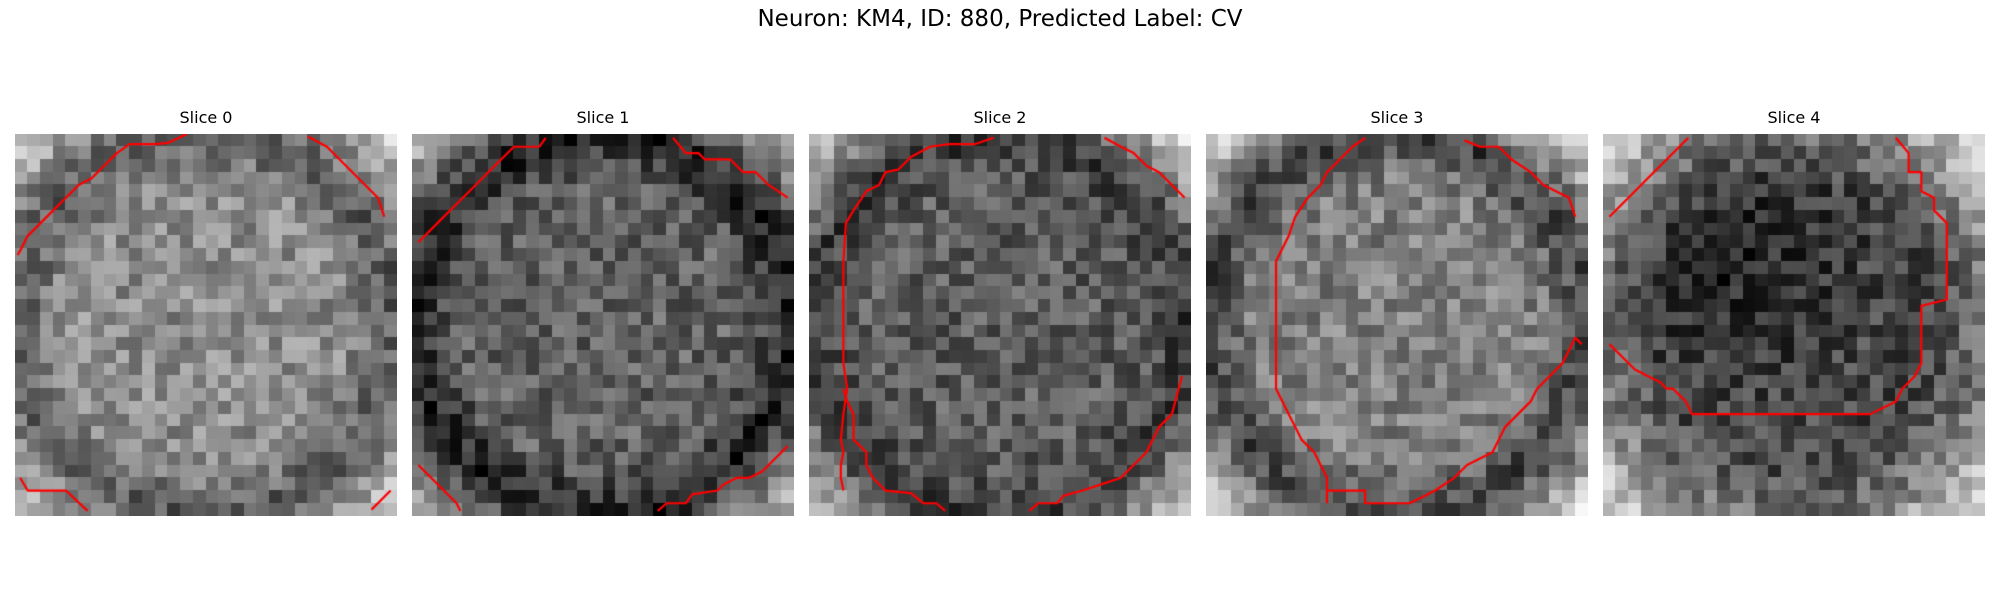  I want to click on slice-panel-0: Slice 0, so click(206, 313).